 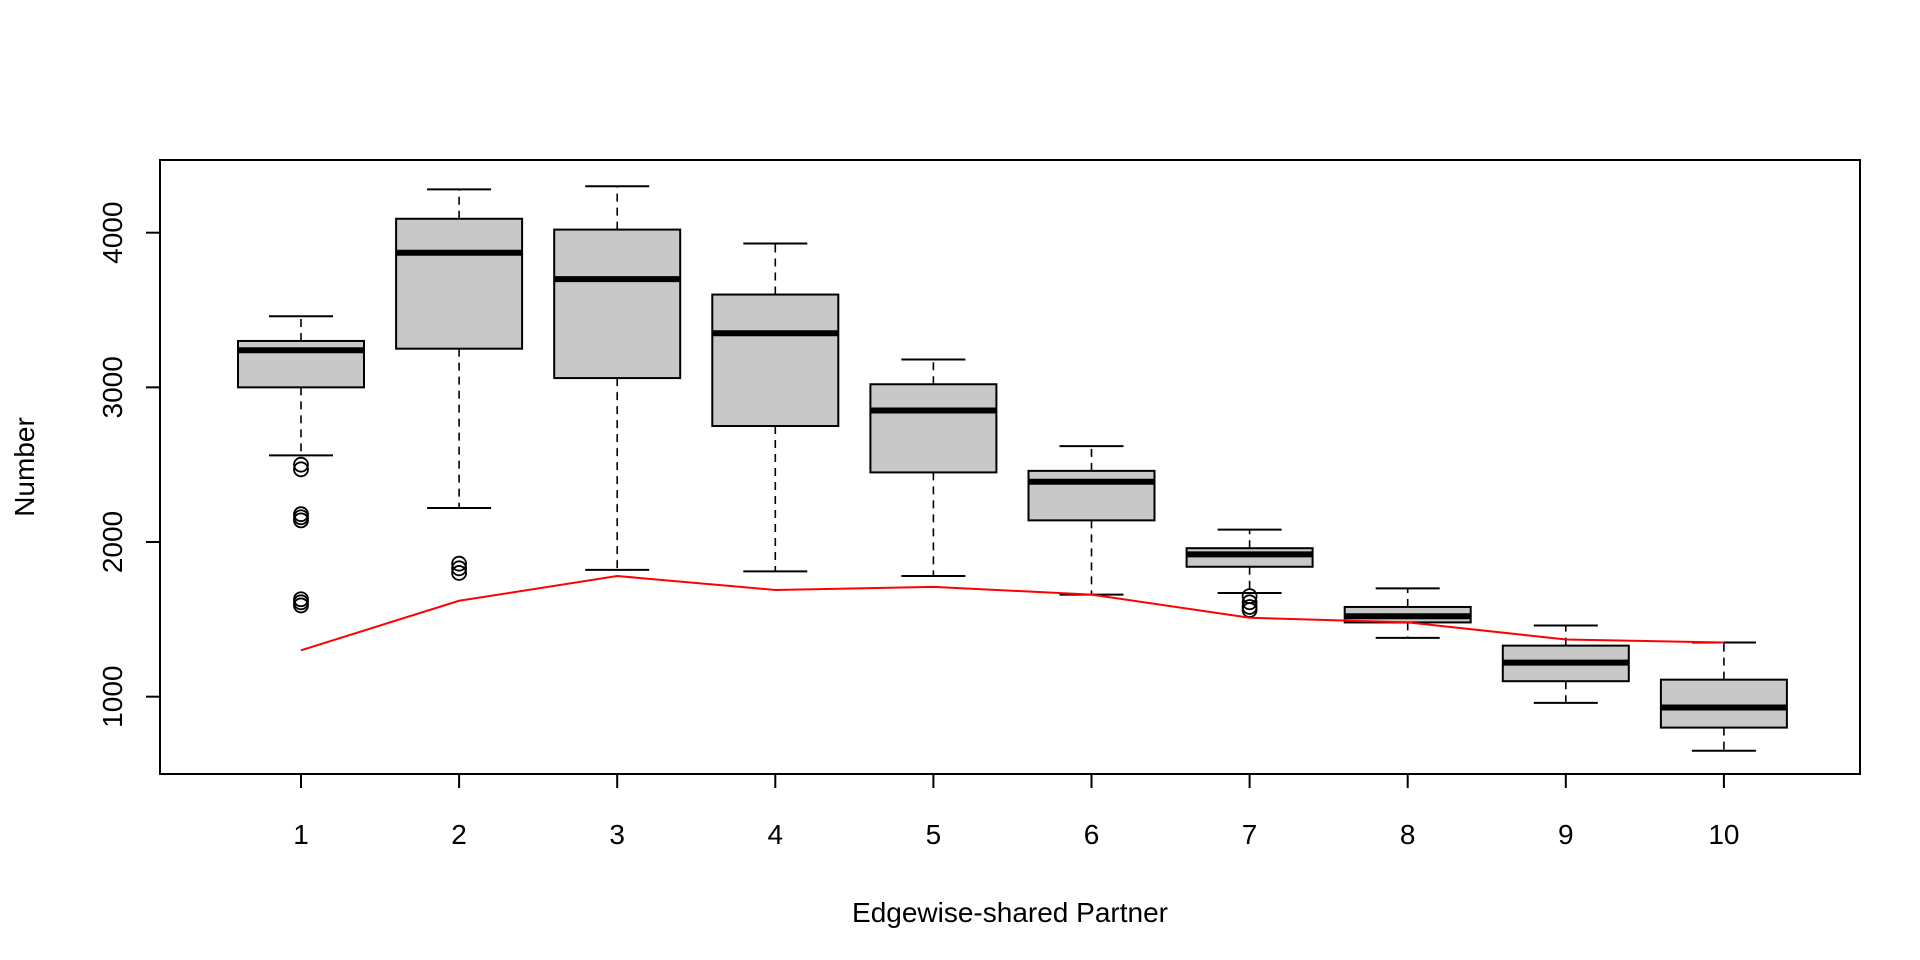 I want to click on x-tick-label: 6, so click(x=1092, y=834).